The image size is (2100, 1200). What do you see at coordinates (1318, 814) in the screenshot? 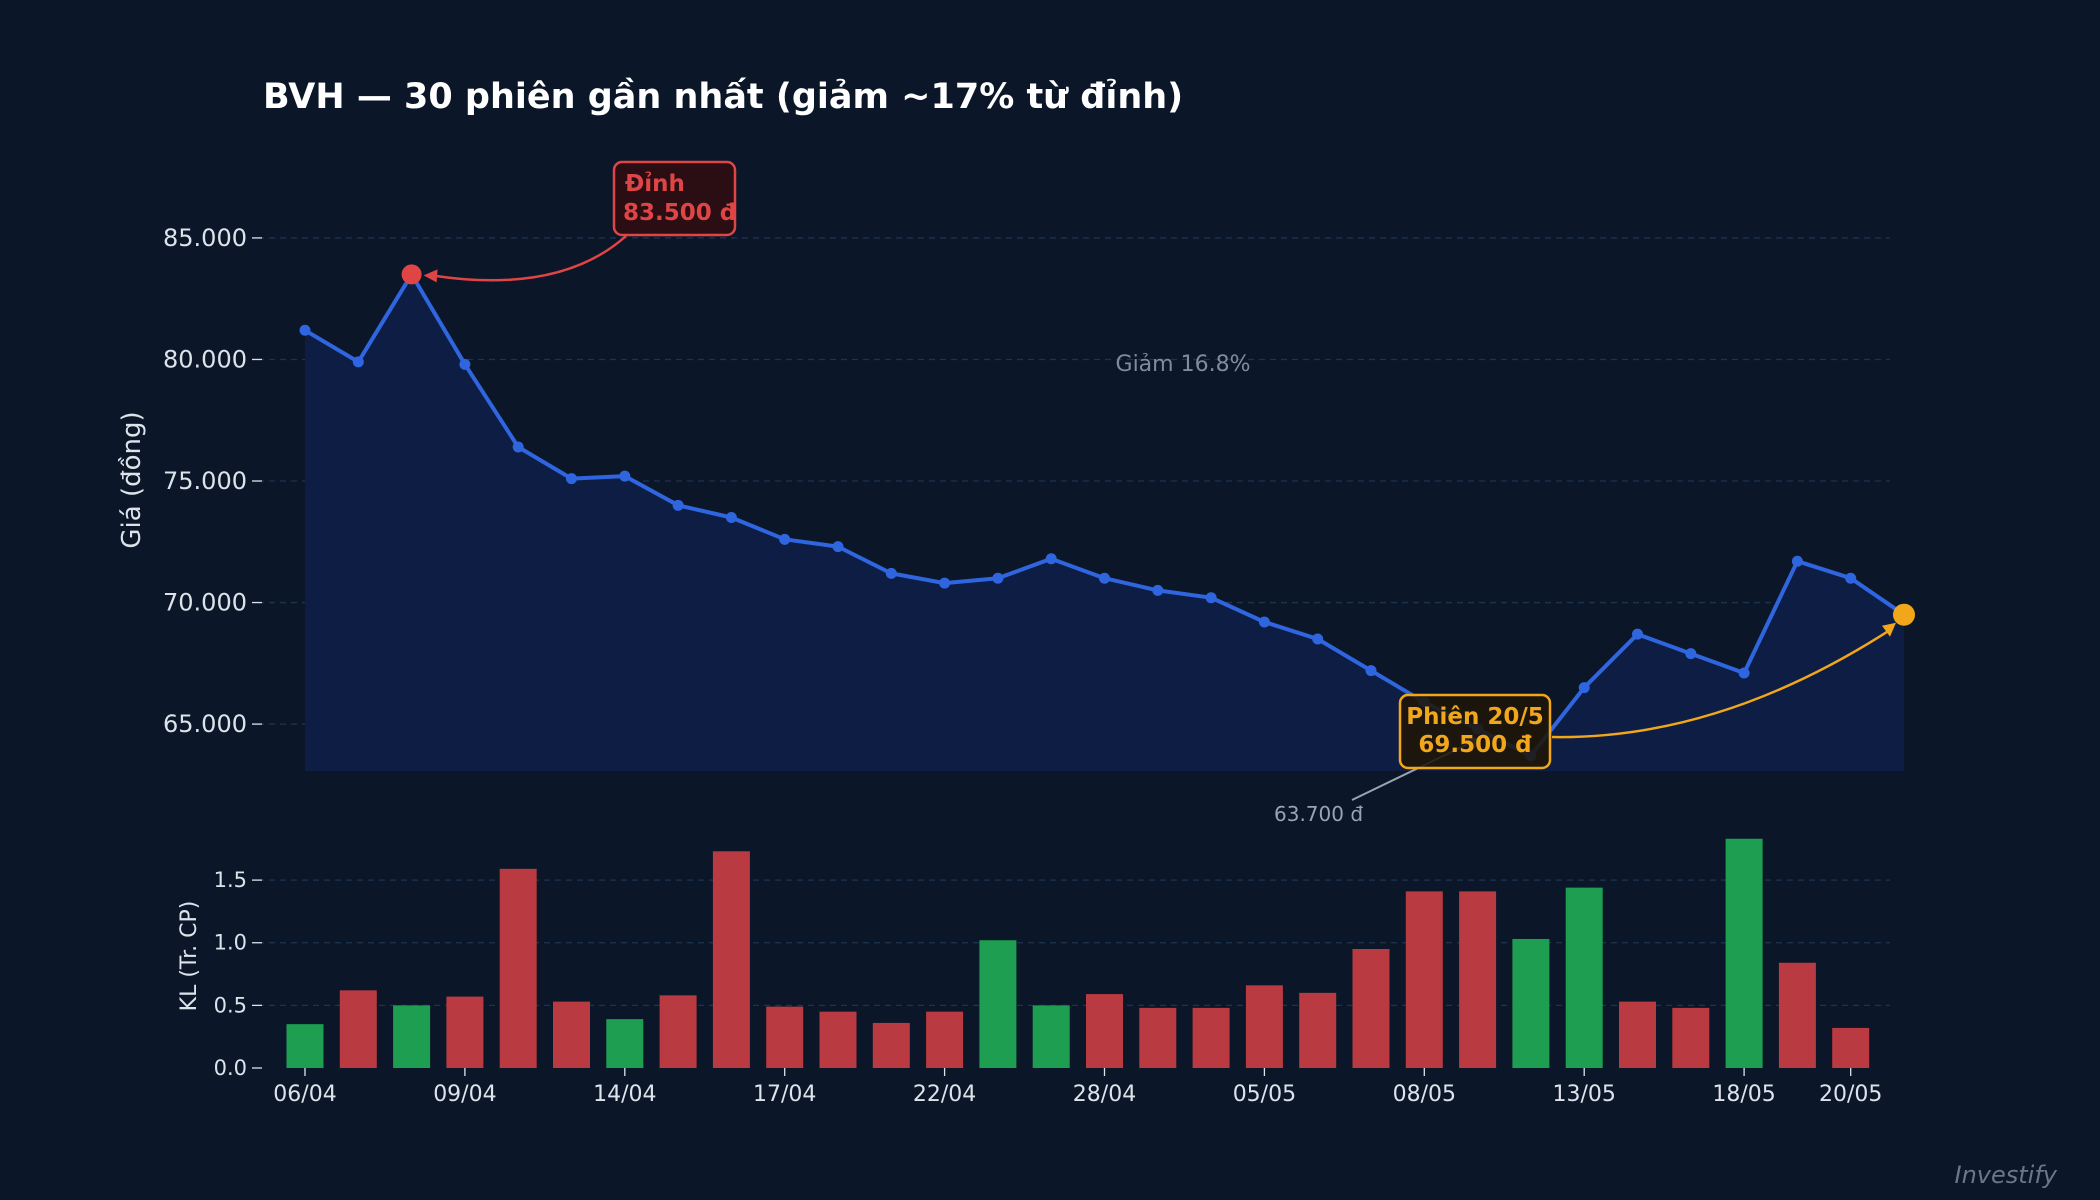
I see `low-label: 63.700 đ` at bounding box center [1318, 814].